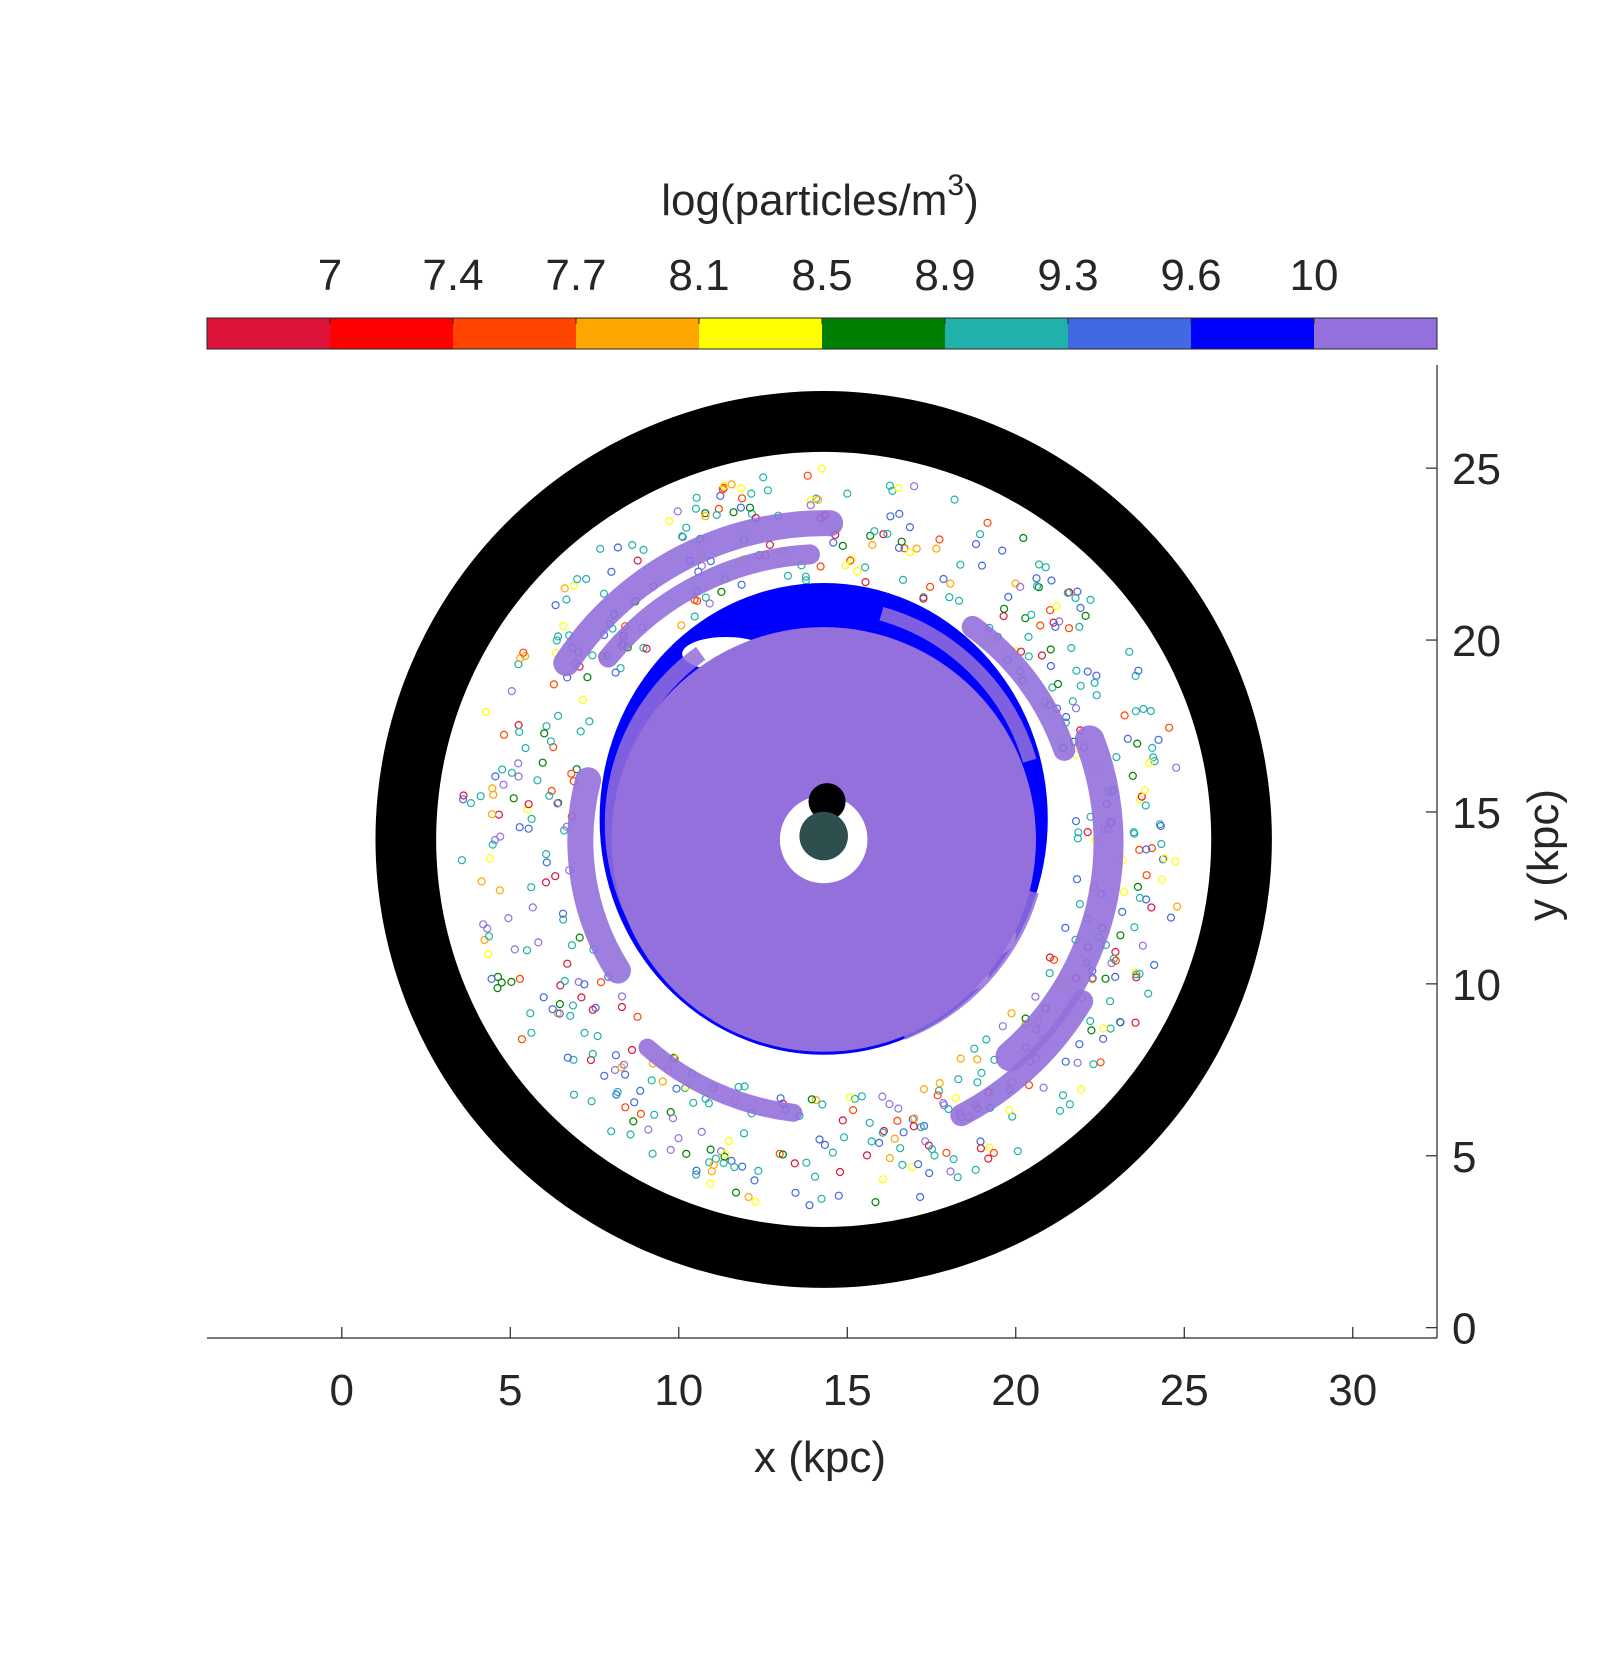 The width and height of the screenshot is (1600, 1680). Describe the element at coordinates (847, 1390) in the screenshot. I see `x-tick-label: 15` at that location.